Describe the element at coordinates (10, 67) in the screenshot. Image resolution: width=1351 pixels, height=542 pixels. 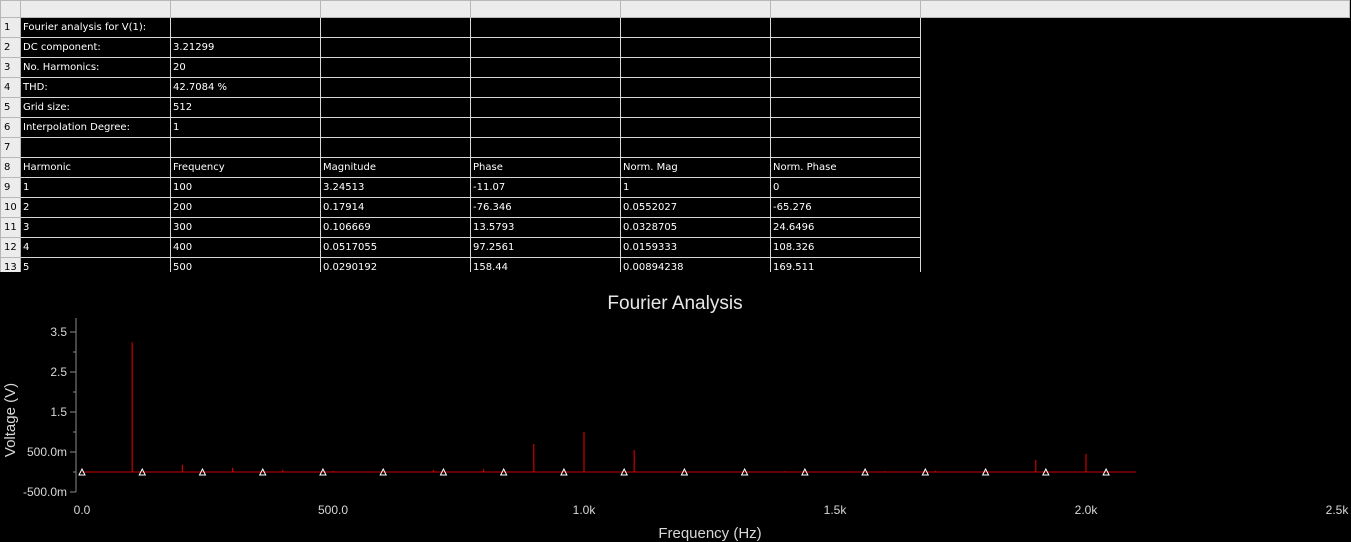
I see `row-header: 3` at that location.